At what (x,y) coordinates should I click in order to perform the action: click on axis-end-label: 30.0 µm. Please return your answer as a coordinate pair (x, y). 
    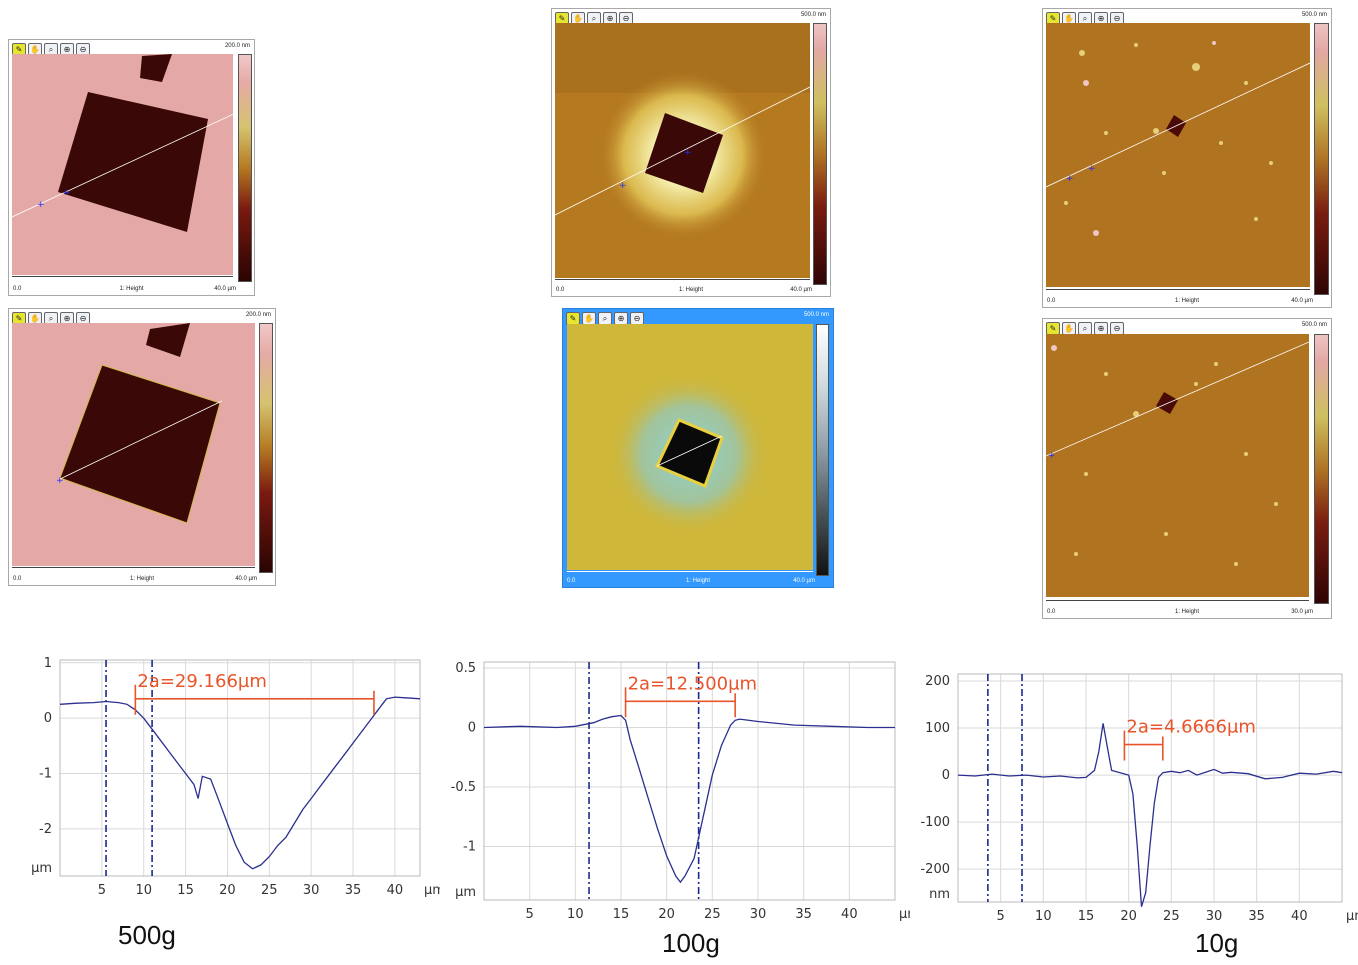
    Looking at the image, I should click on (1302, 612).